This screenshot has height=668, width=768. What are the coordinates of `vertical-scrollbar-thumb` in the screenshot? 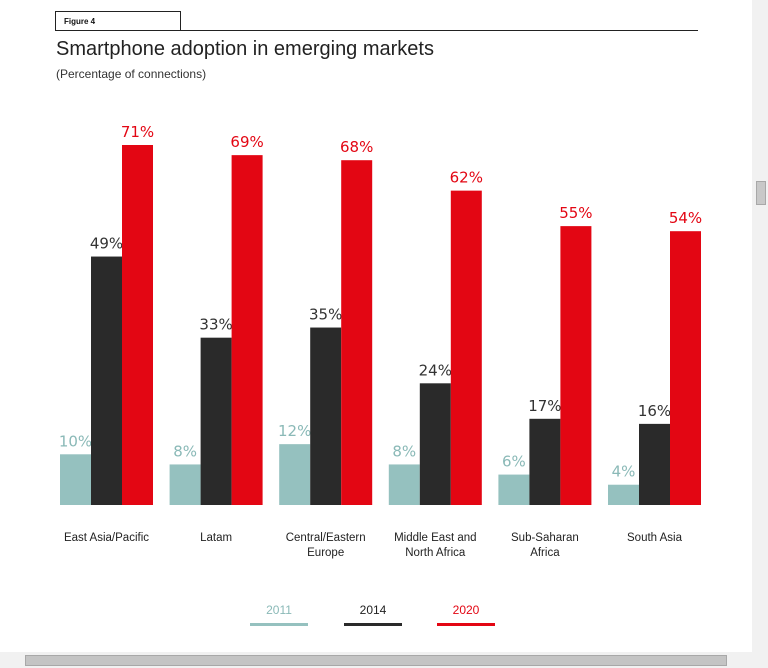 It's located at (761, 193).